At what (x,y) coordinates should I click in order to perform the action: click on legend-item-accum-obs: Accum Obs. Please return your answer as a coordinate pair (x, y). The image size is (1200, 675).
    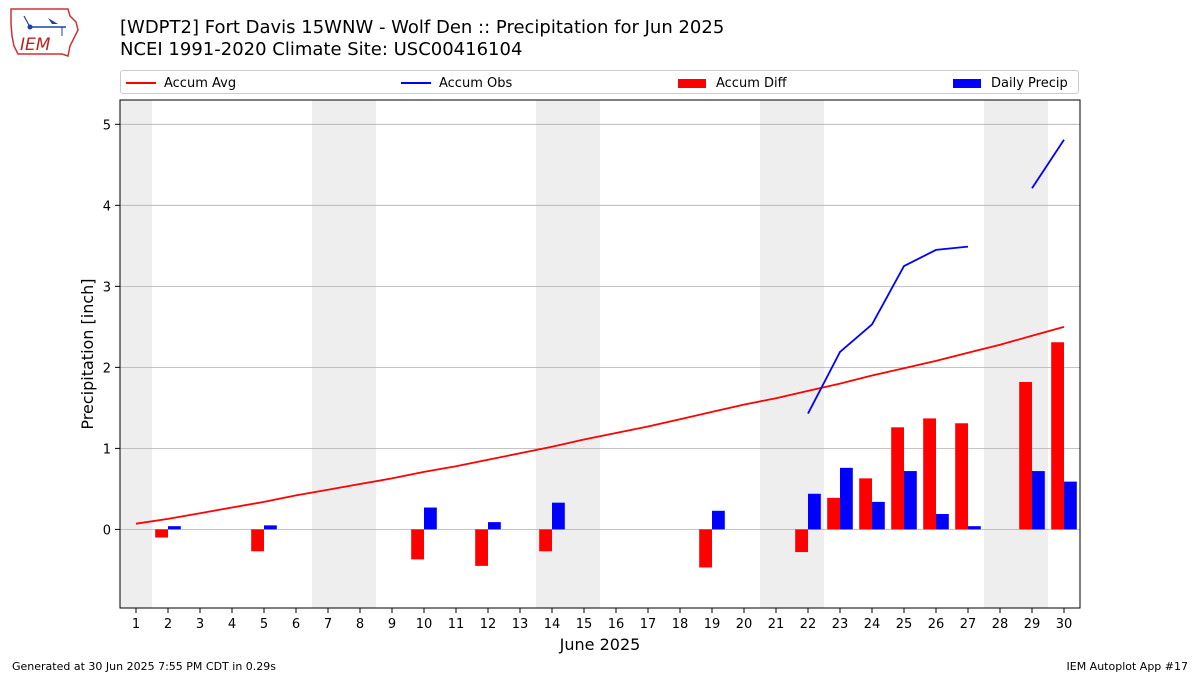
    Looking at the image, I should click on (456, 83).